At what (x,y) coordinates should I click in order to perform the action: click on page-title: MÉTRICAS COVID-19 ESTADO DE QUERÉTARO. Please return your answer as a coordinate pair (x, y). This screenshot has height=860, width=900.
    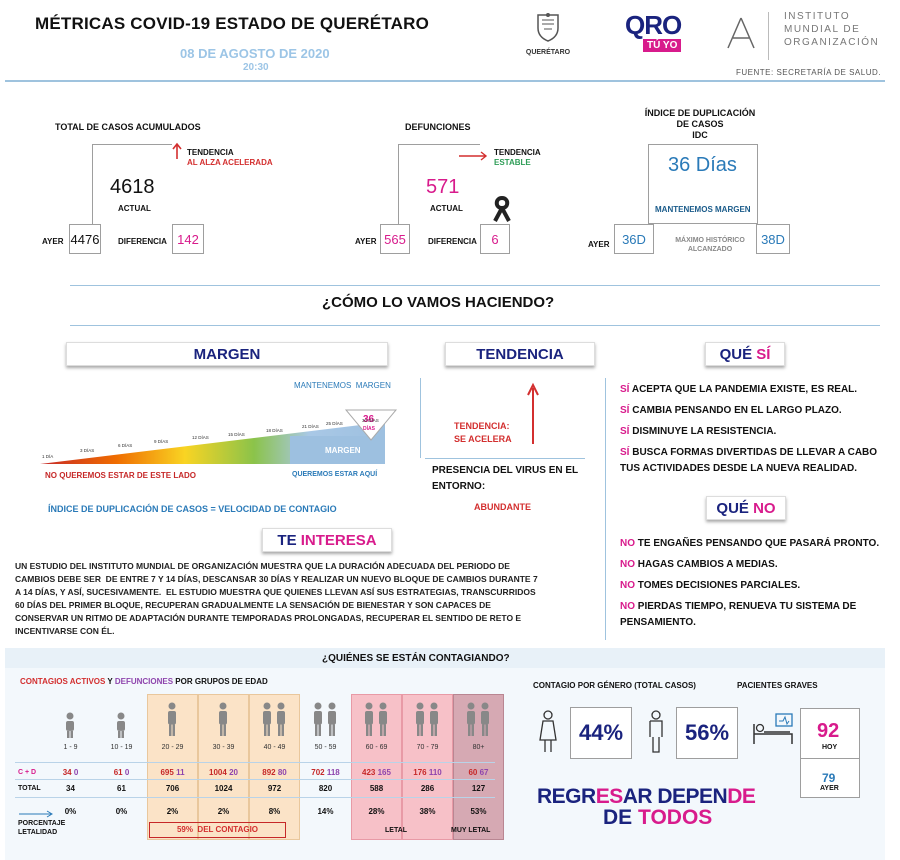
    Looking at the image, I should click on (232, 23).